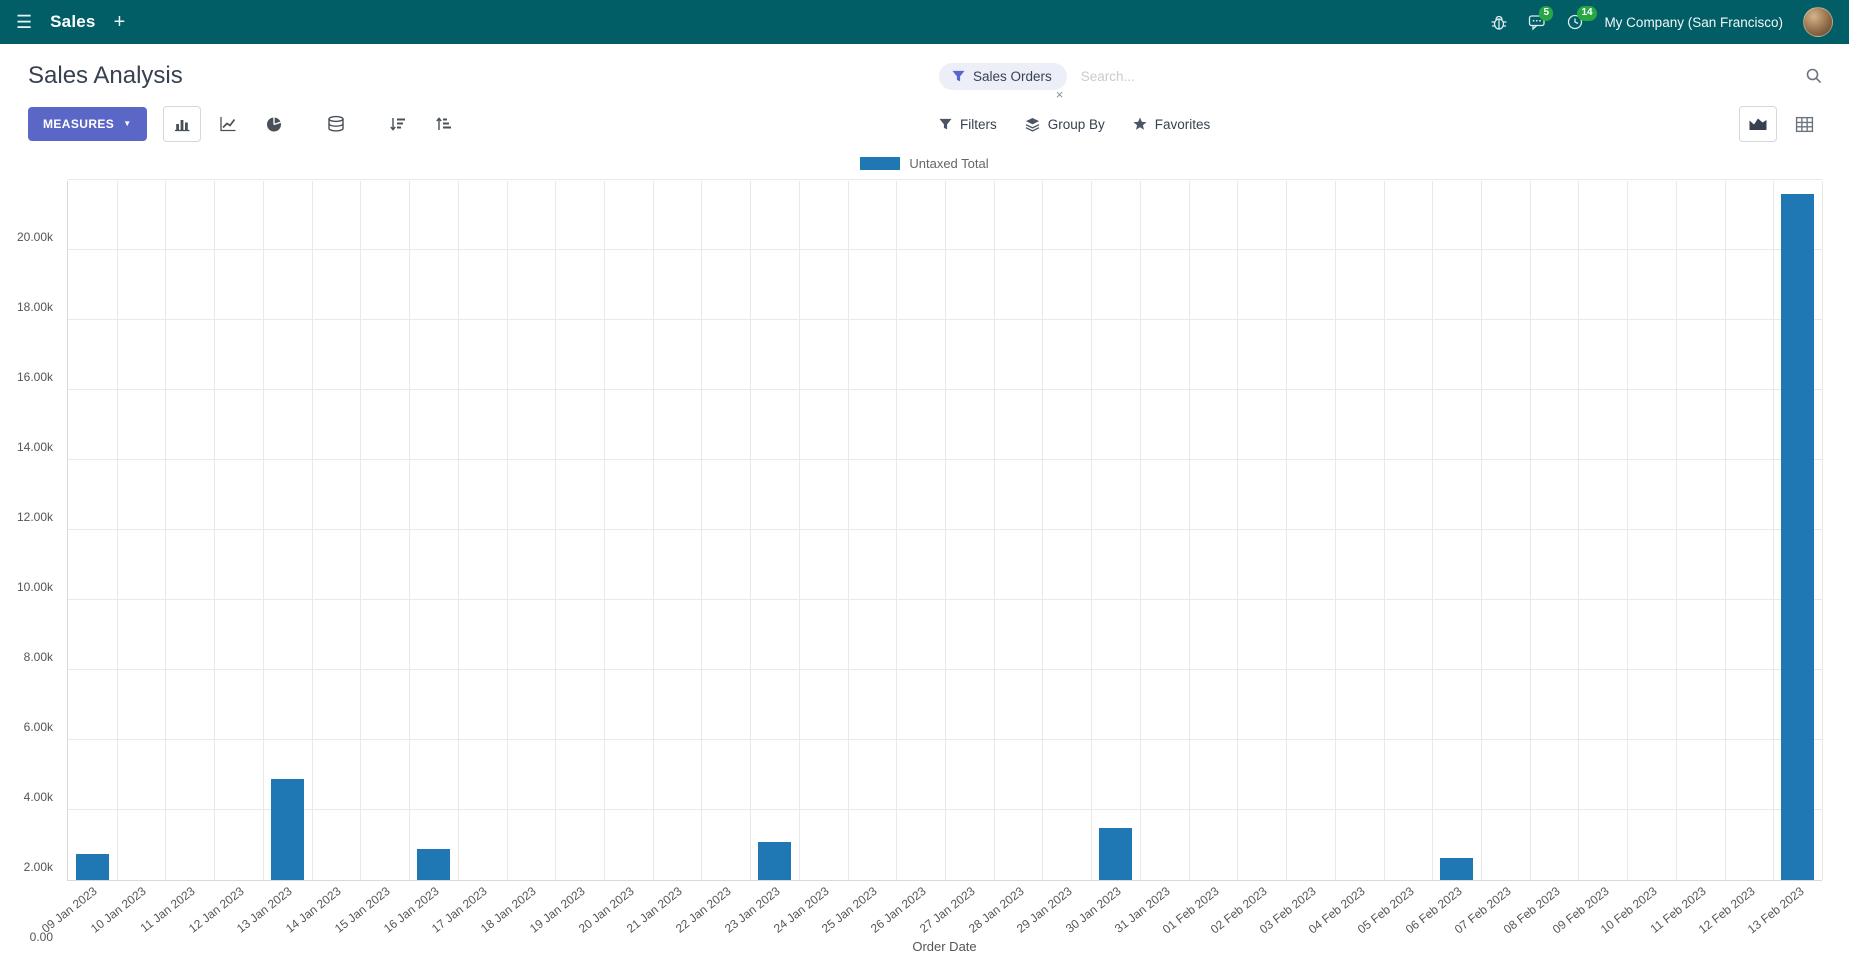 The height and width of the screenshot is (958, 1849). Describe the element at coordinates (34, 377) in the screenshot. I see `y-tick-label: 16.00k` at that location.